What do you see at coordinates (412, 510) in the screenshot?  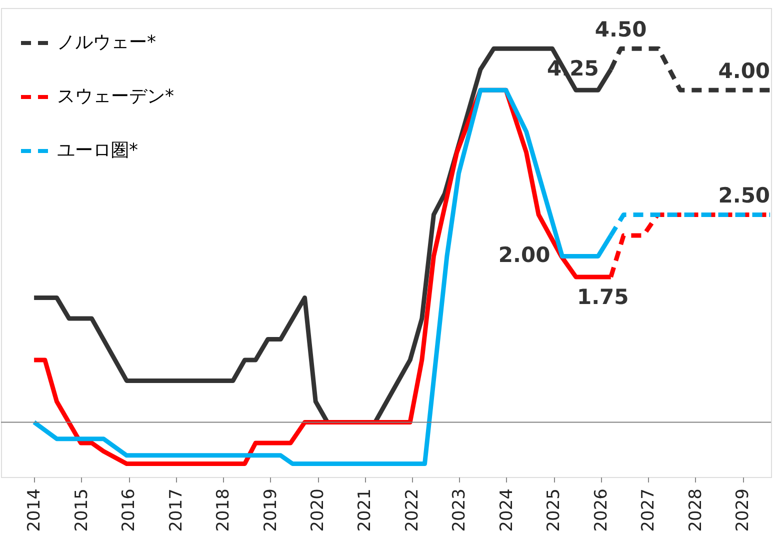 I see `x-tick-label: 2022` at bounding box center [412, 510].